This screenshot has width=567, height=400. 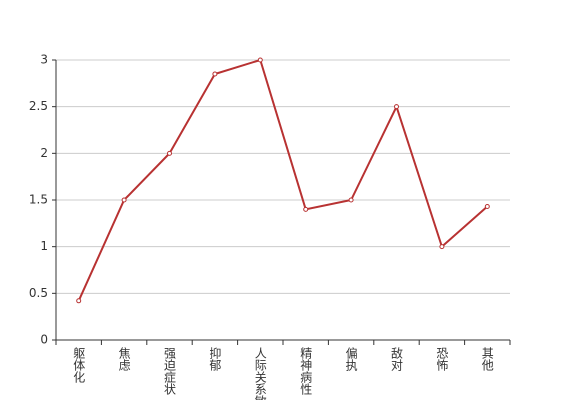 What do you see at coordinates (79, 365) in the screenshot?
I see `x-tick-label: 躯体化` at bounding box center [79, 365].